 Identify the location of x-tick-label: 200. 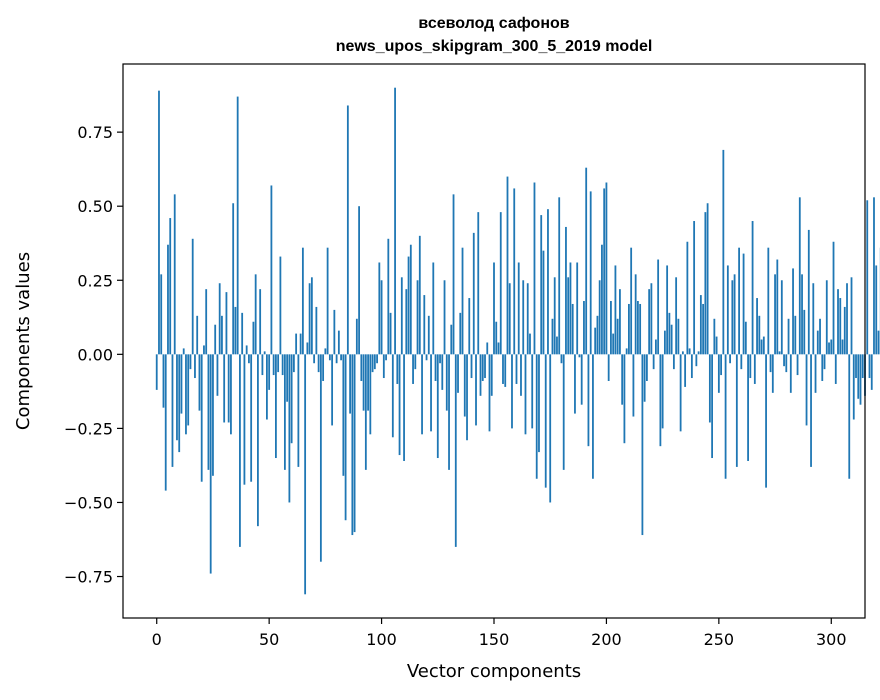
(606, 639).